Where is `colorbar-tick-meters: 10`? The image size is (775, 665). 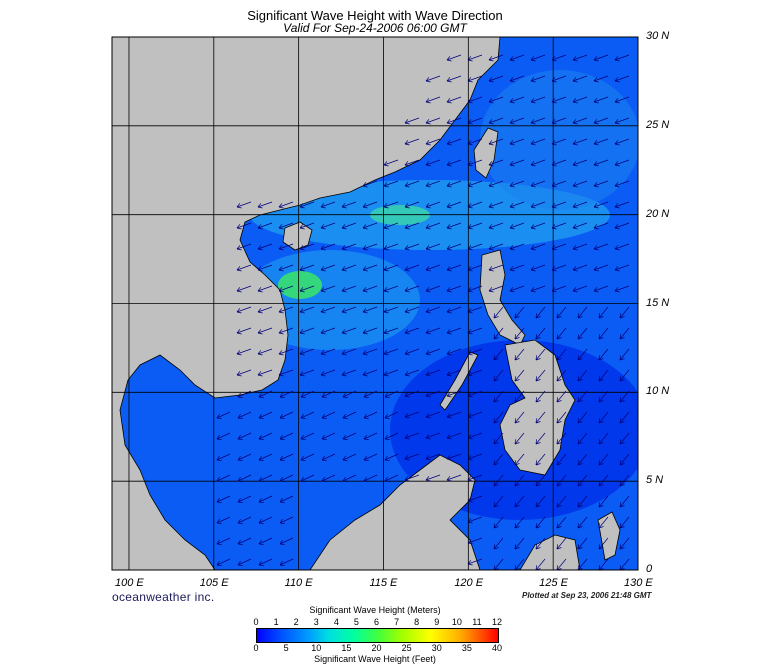 colorbar-tick-meters: 10 is located at coordinates (456, 622).